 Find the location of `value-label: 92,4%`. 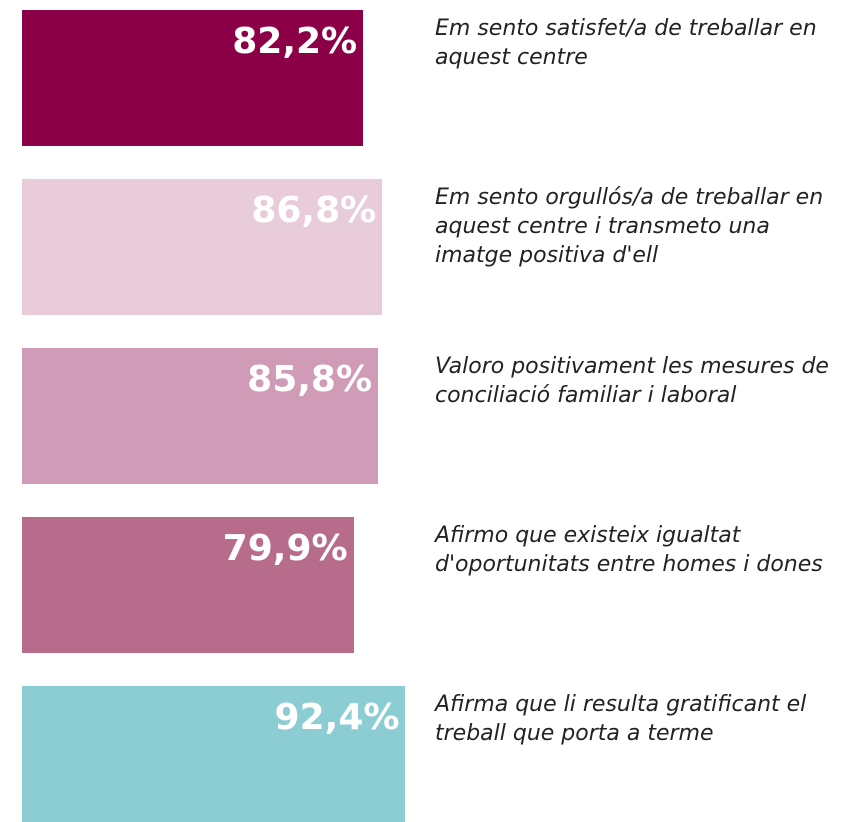

value-label: 92,4% is located at coordinates (337, 717).